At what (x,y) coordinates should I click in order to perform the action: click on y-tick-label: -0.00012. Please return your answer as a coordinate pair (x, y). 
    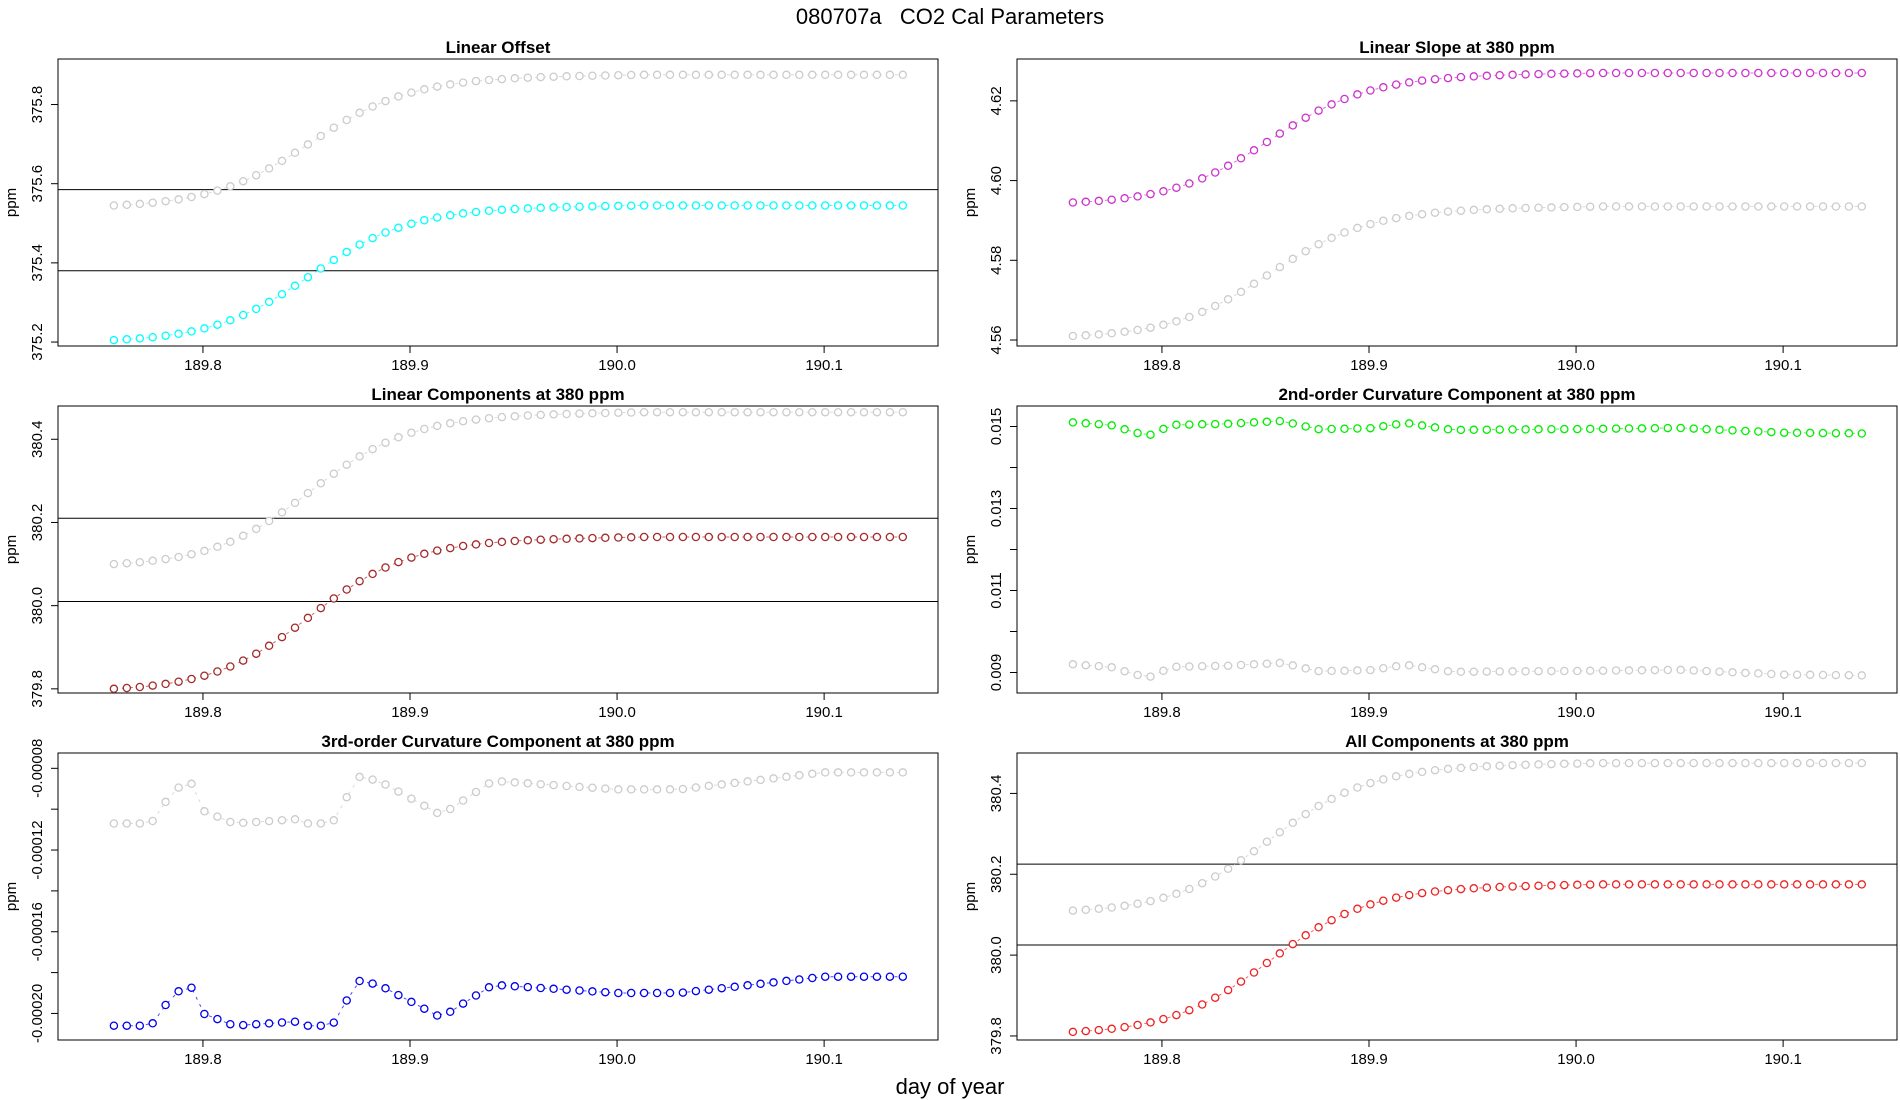
    Looking at the image, I should click on (37, 849).